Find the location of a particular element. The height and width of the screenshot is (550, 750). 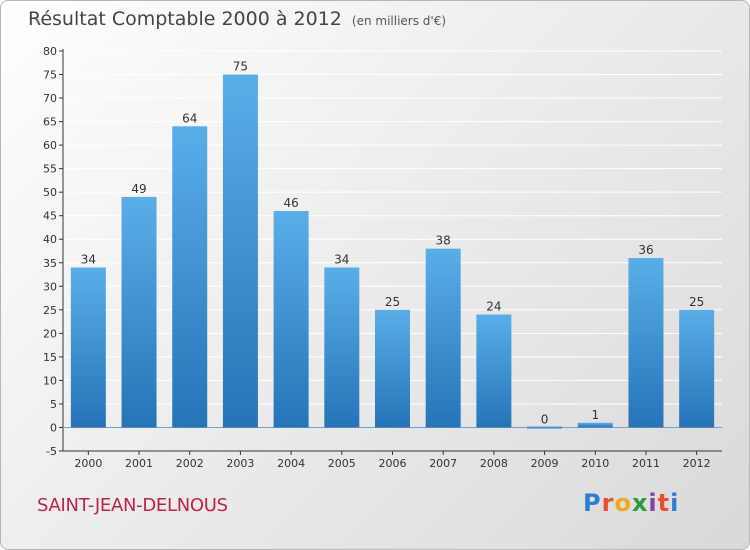

y-tick-label: 25 is located at coordinates (50, 310).